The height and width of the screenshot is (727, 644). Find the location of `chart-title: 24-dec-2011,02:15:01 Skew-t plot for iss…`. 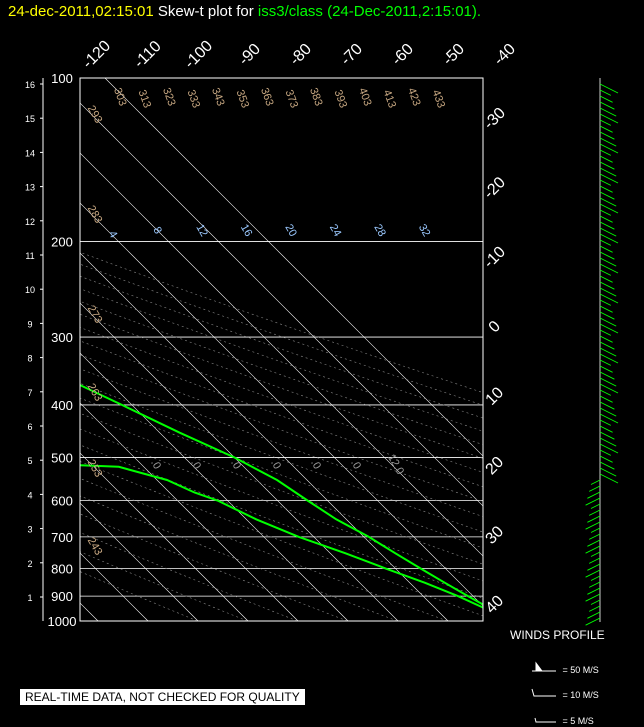

chart-title: 24-dec-2011,02:15:01 Skew-t plot for iss… is located at coordinates (244, 11).